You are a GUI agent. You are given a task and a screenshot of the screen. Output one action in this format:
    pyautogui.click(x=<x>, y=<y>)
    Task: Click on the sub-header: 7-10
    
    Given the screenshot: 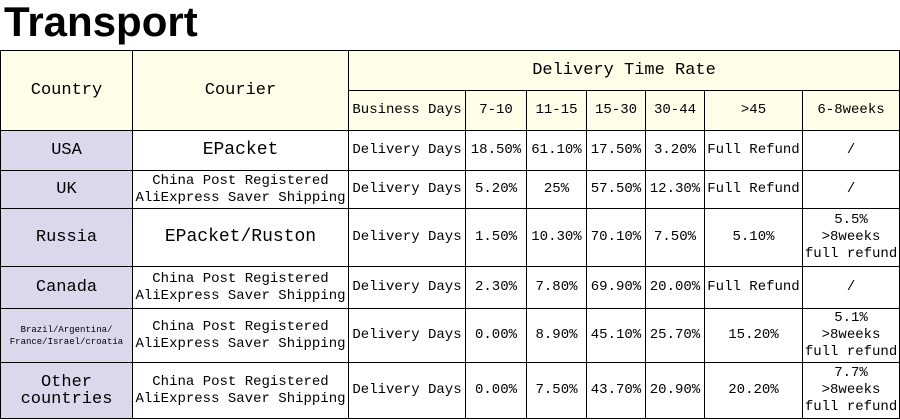 What is the action you would take?
    pyautogui.click(x=496, y=110)
    